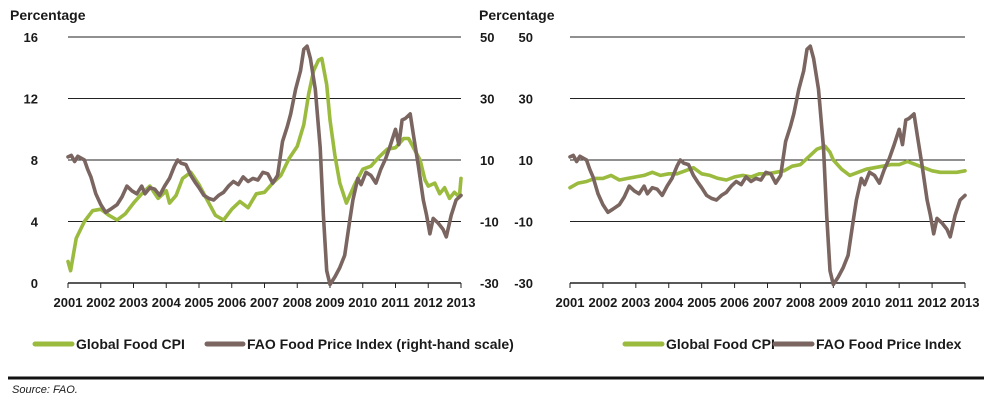  I want to click on y-tick-label: 30, so click(526, 99).